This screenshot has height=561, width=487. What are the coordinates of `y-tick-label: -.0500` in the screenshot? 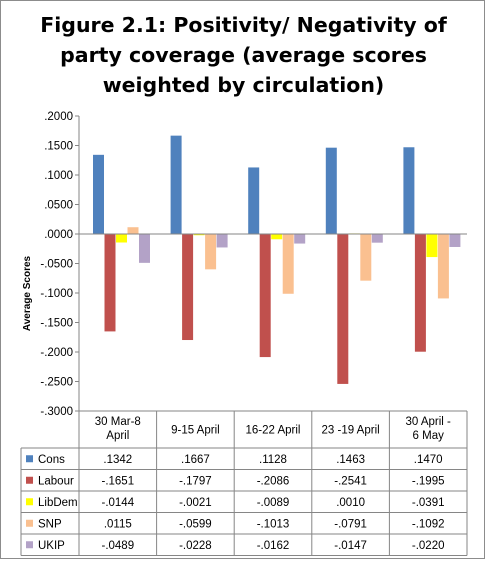 It's located at (56, 265).